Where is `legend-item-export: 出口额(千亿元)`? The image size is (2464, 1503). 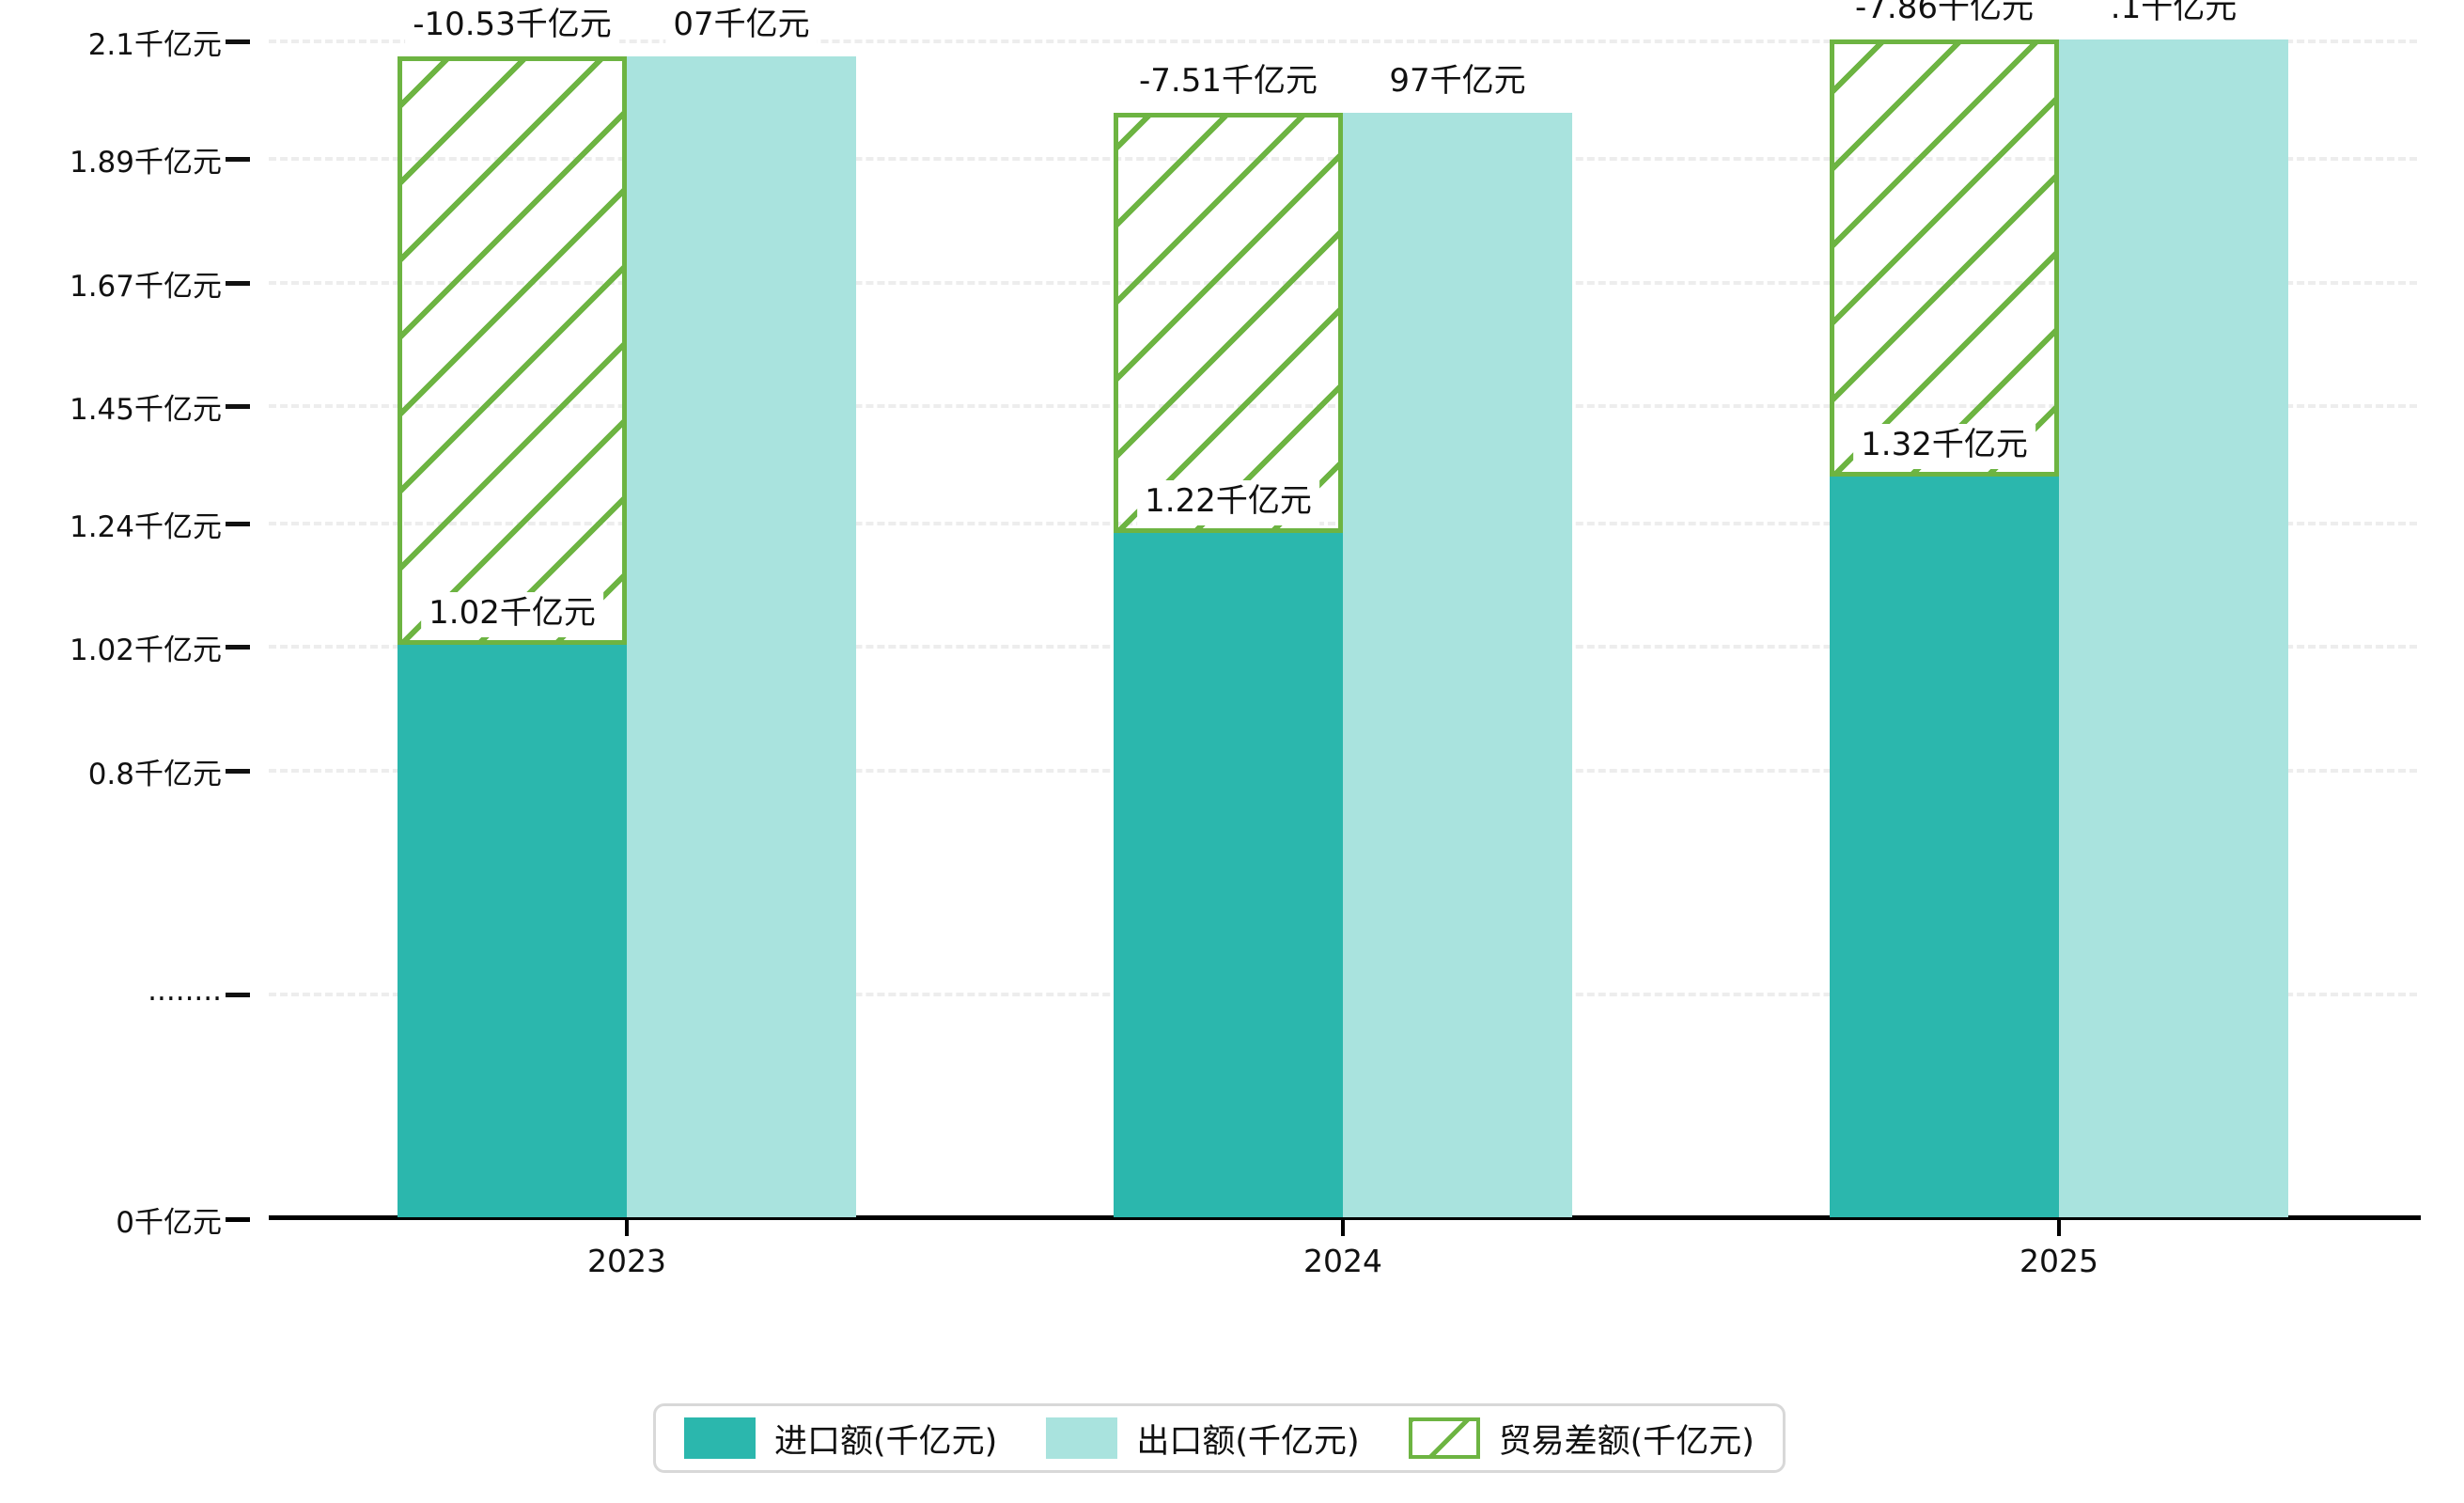 legend-item-export: 出口额(千亿元) is located at coordinates (1203, 1439).